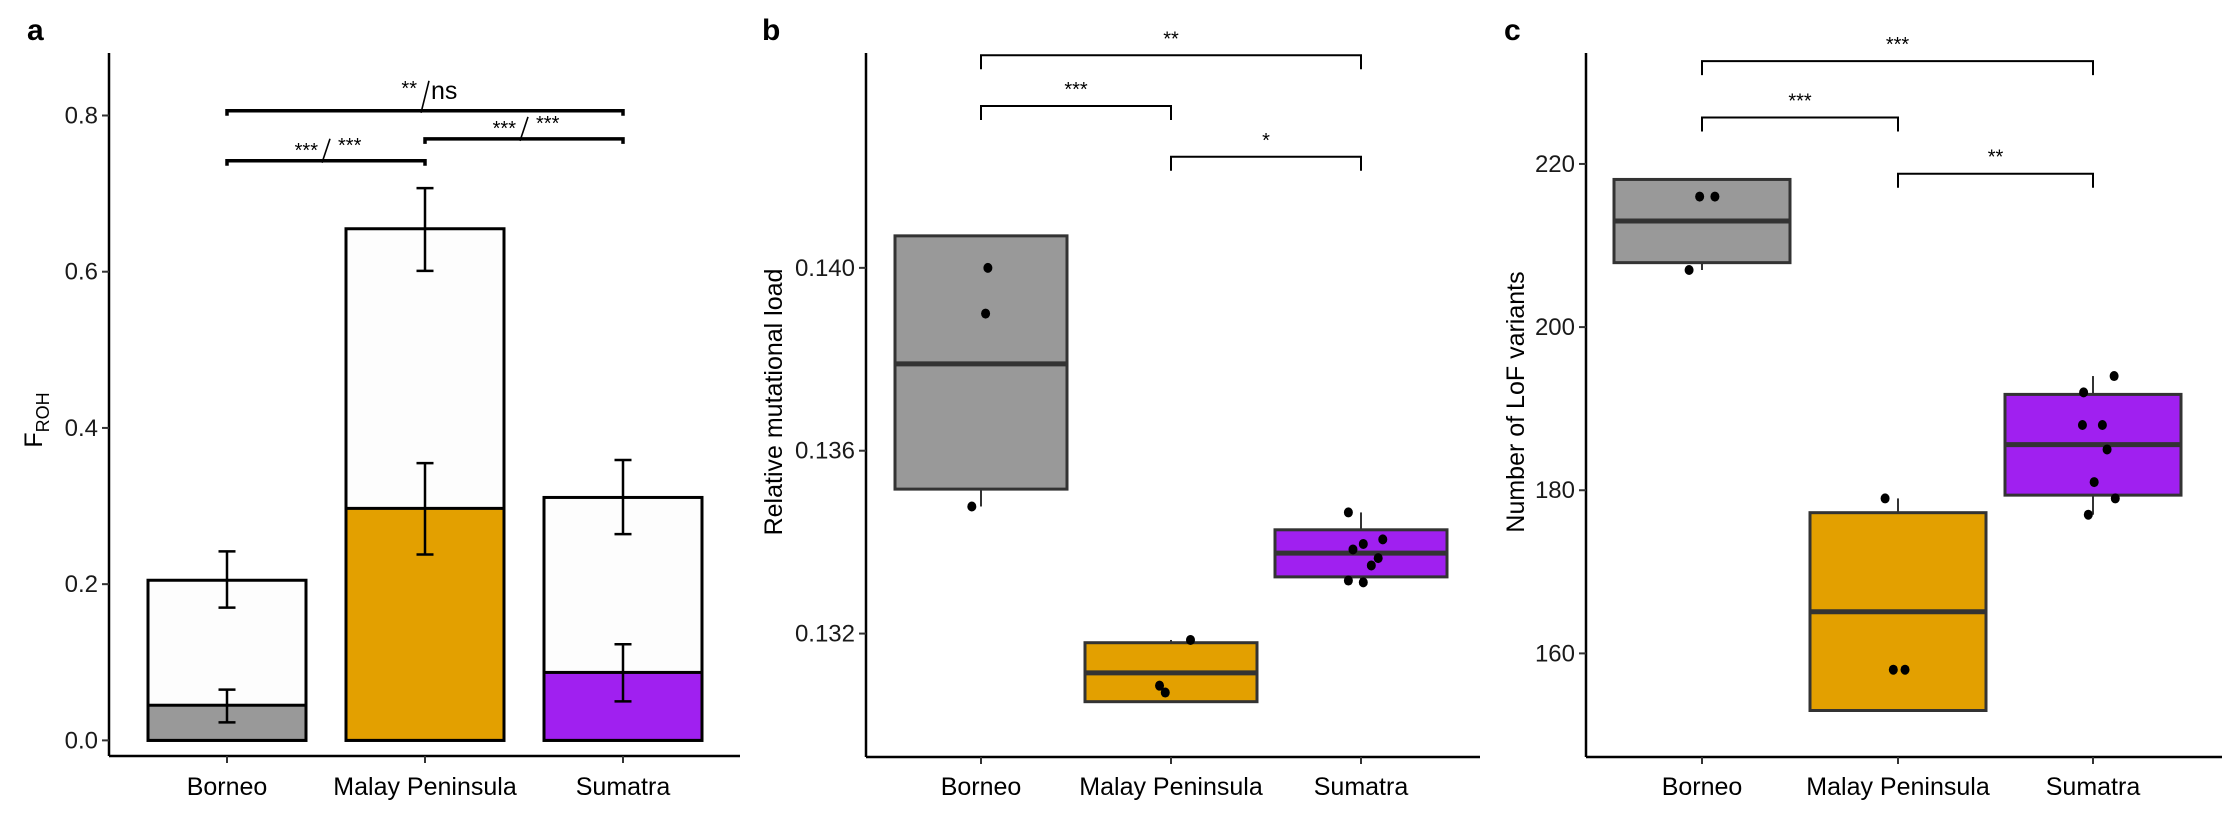  Describe the element at coordinates (81, 115) in the screenshot. I see `y-tick-label: 0.8` at that location.